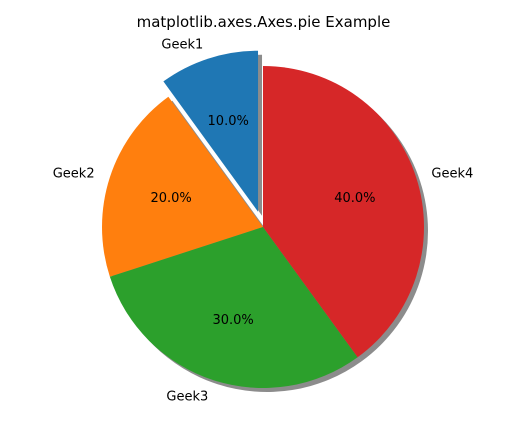  I want to click on percent-label-geek1: 10.0%, so click(228, 121).